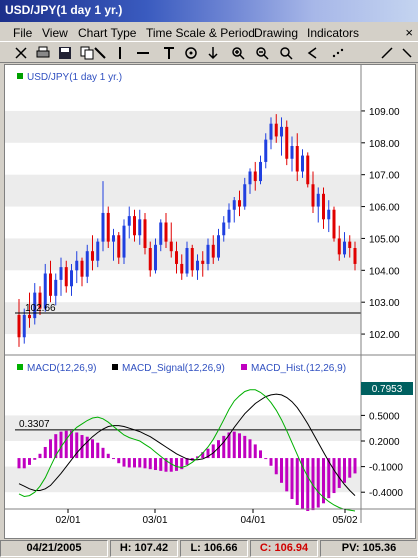 The height and width of the screenshot is (558, 418). I want to click on macd-grid-band, so click(183, 428).